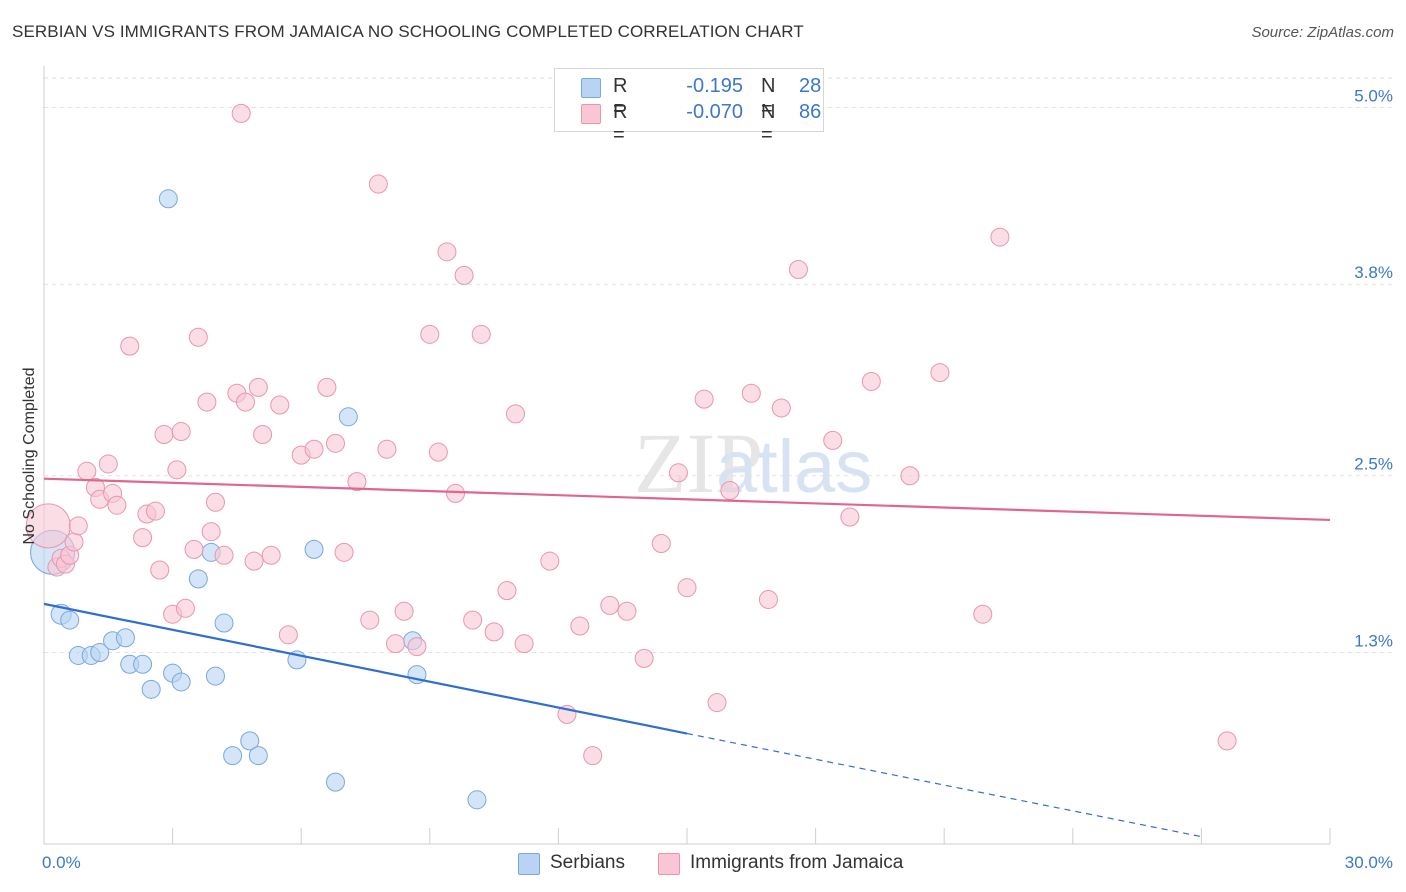 The width and height of the screenshot is (1406, 892). I want to click on x-tick-label: 30.0%, so click(1369, 862).